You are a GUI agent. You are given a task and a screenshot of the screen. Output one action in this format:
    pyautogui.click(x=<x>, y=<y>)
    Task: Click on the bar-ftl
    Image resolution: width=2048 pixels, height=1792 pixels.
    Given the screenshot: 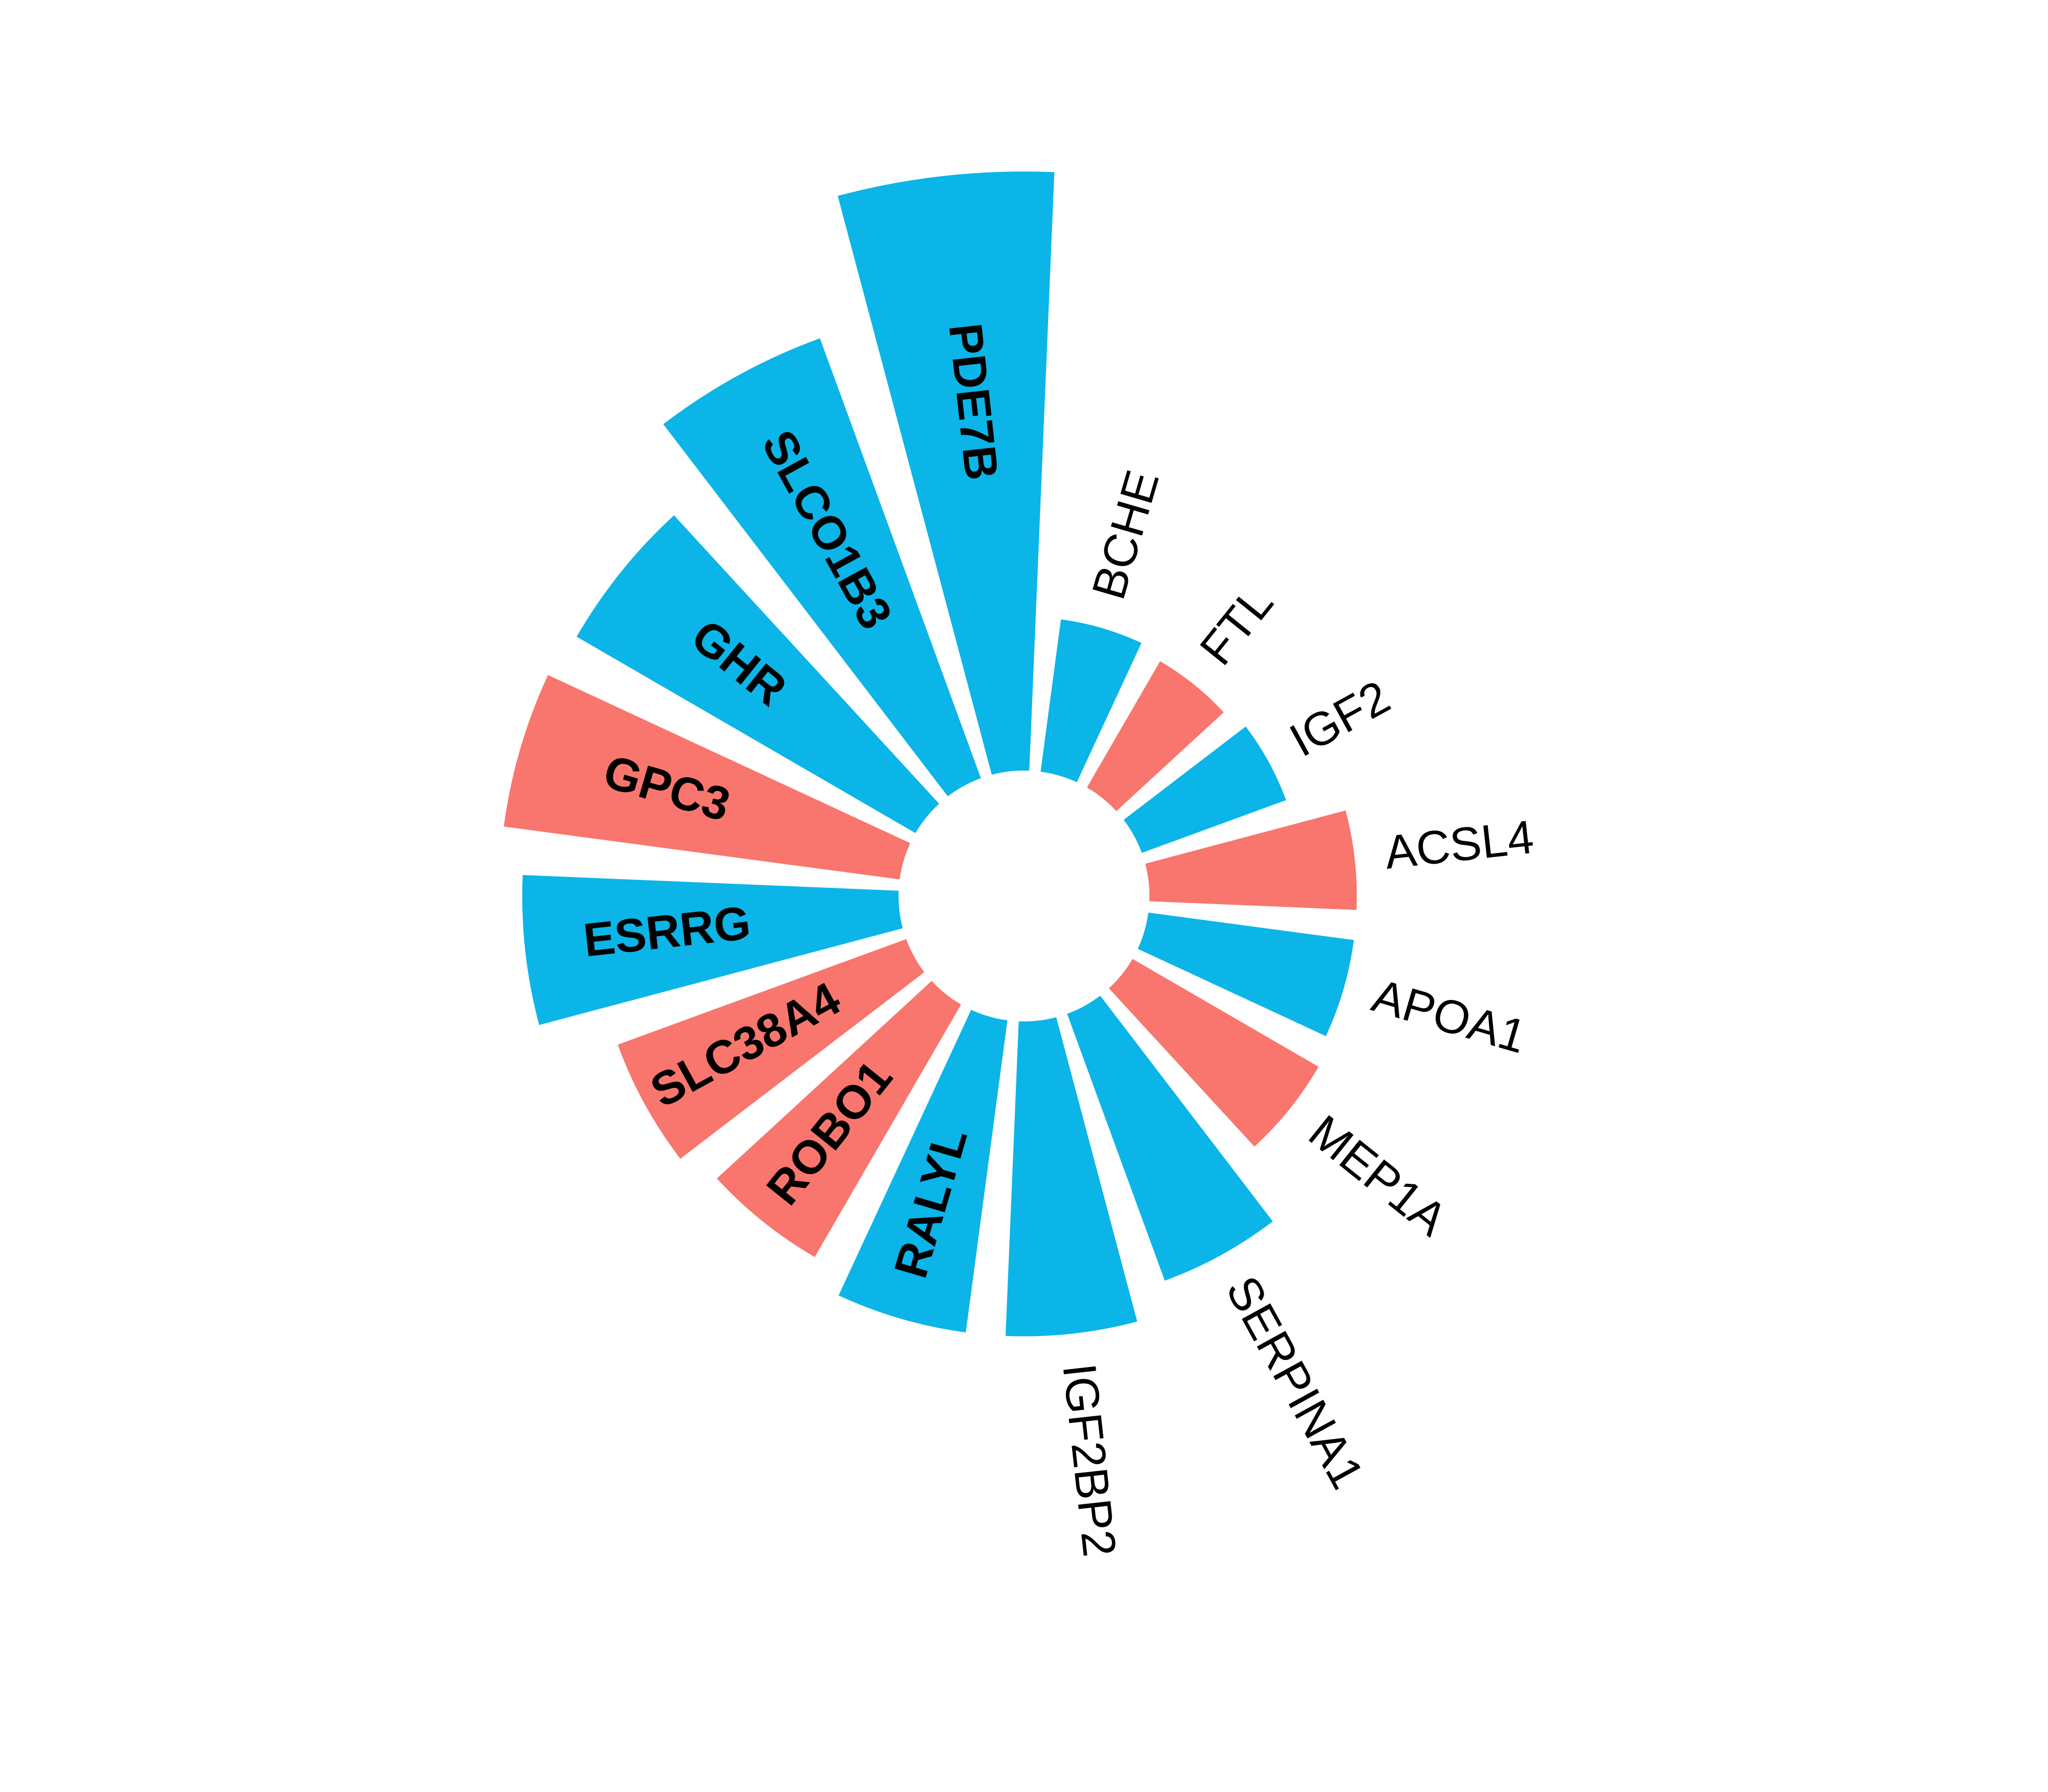 What is the action you would take?
    pyautogui.click(x=1155, y=736)
    